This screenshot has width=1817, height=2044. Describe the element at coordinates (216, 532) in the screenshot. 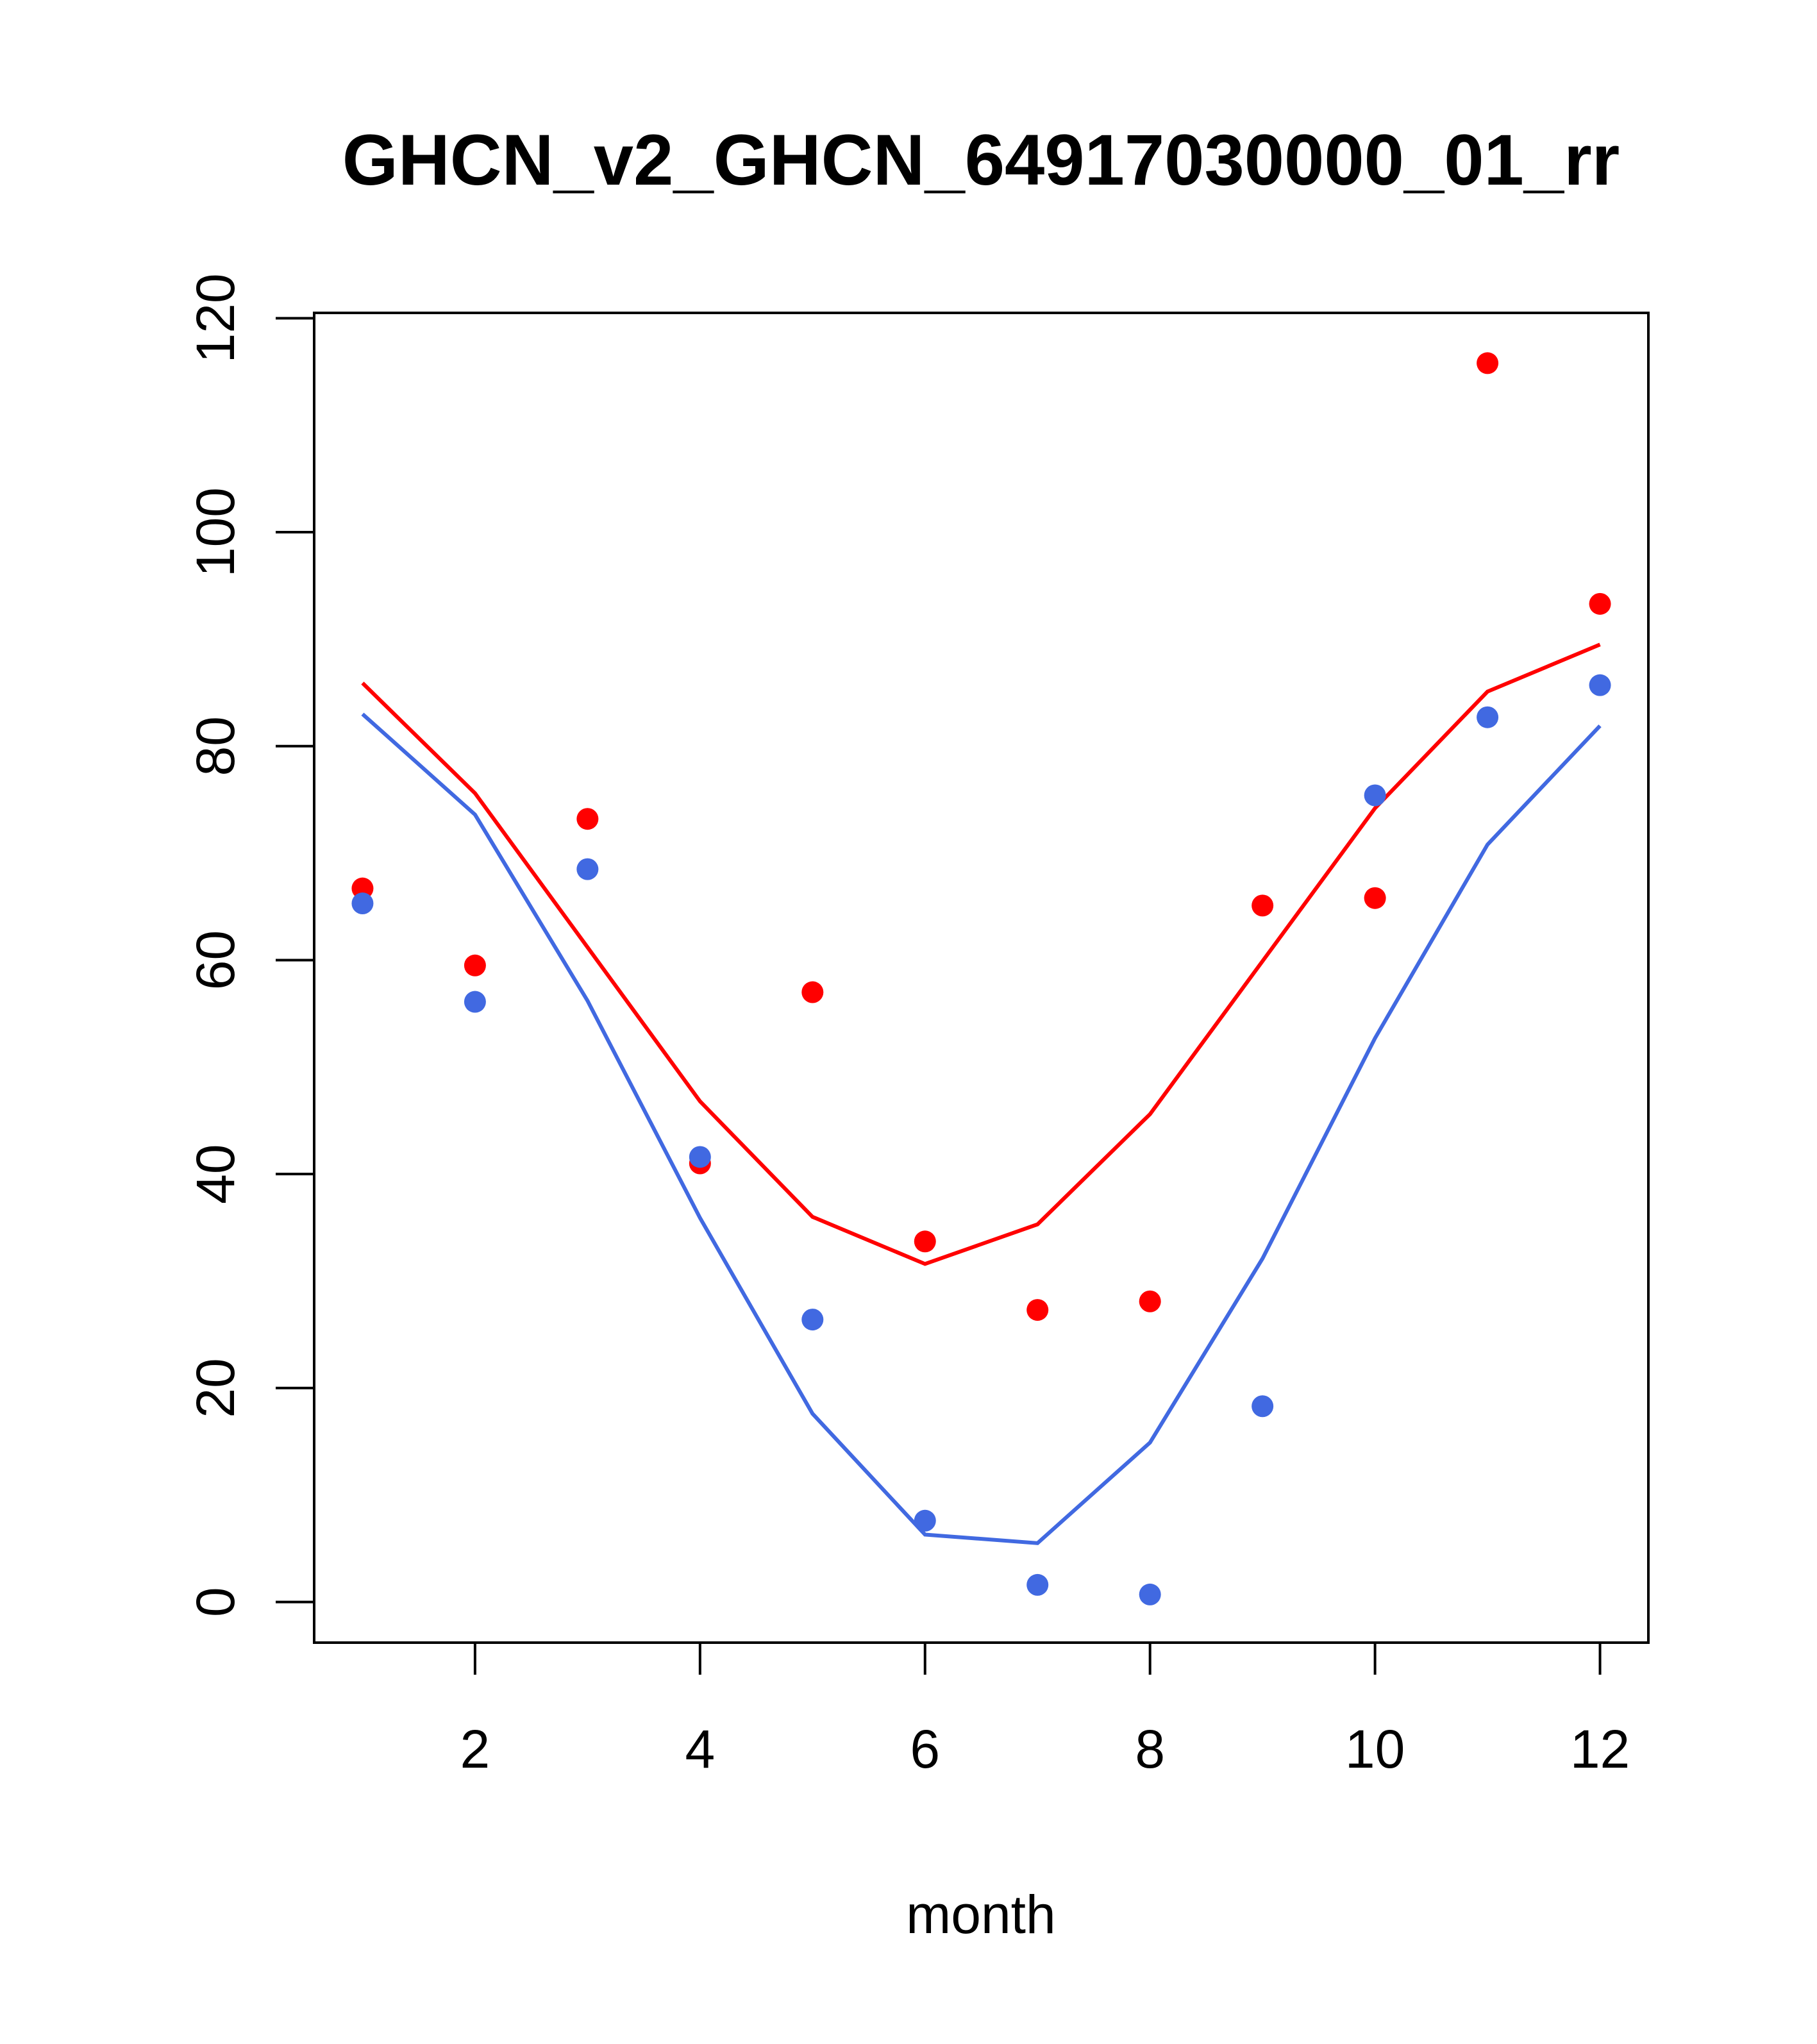

I see `y-tick-label: 100` at that location.